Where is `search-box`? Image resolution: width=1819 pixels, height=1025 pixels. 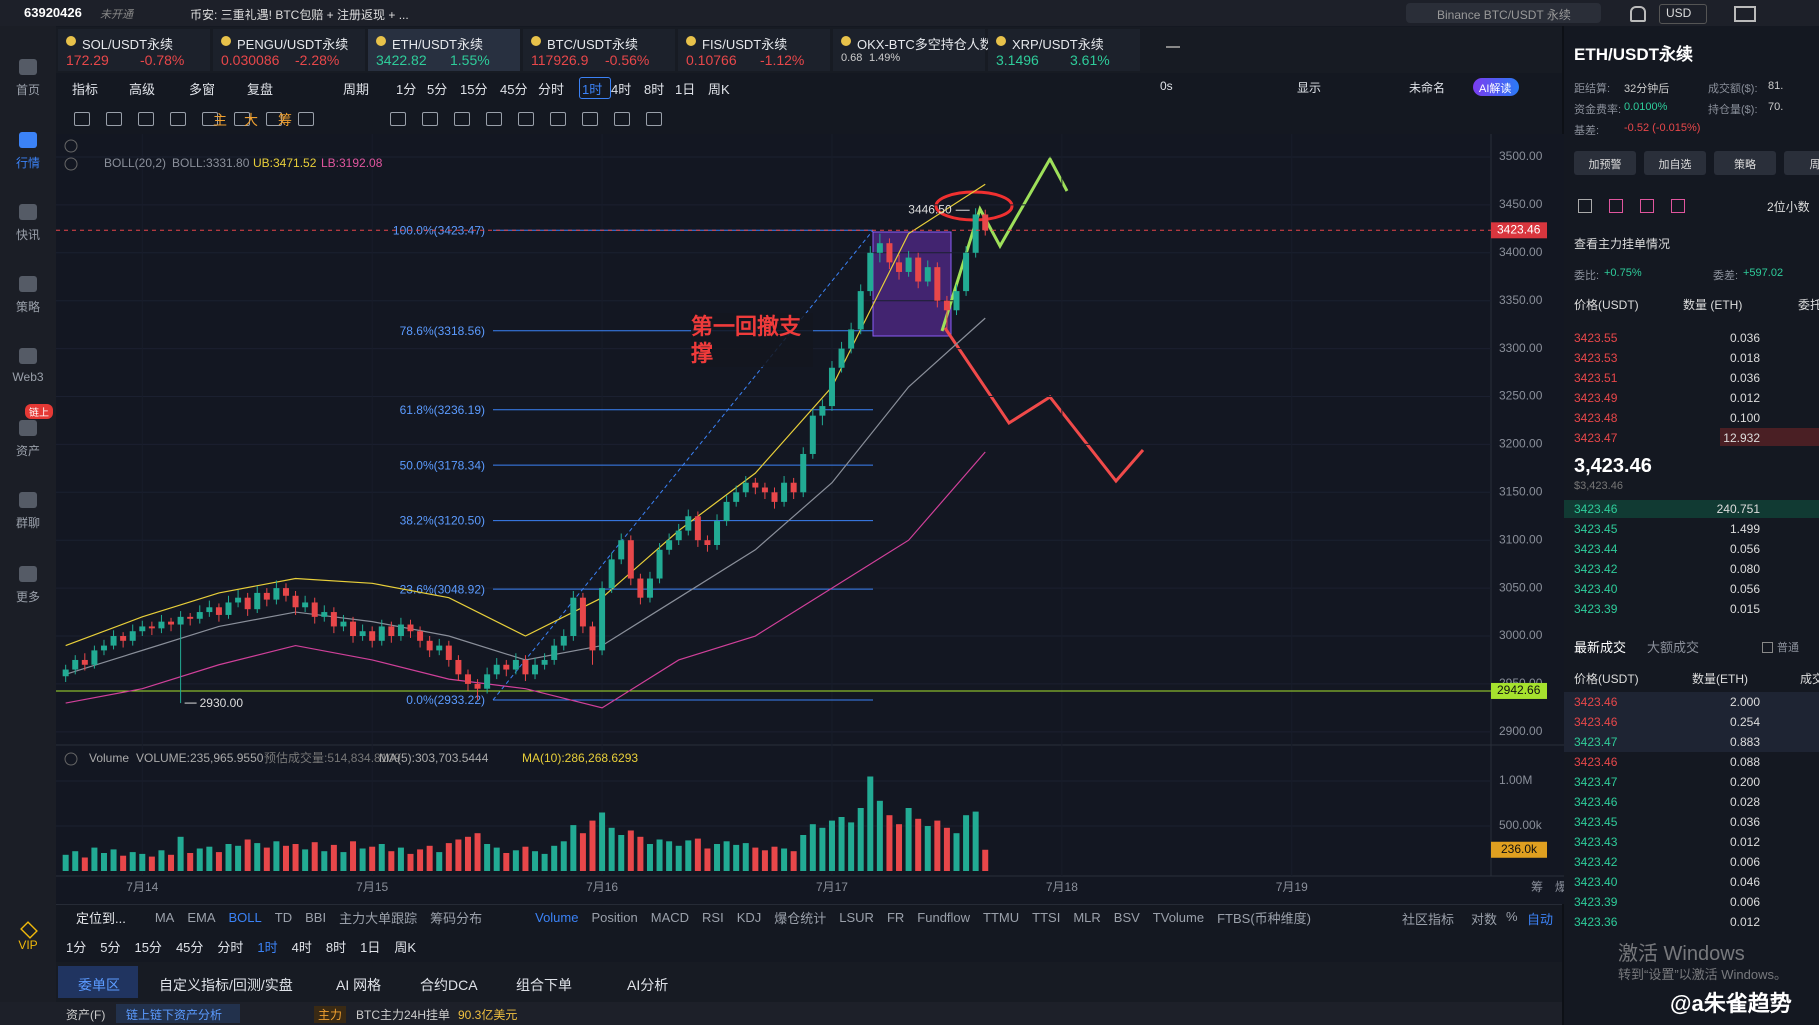
search-box is located at coordinates (1503, 13).